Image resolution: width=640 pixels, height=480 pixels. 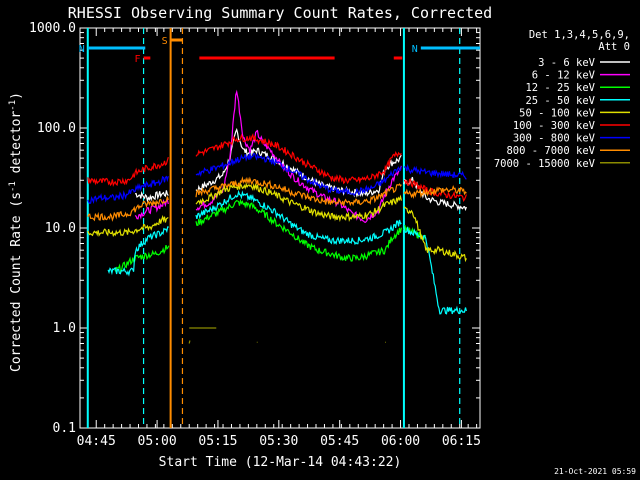 I want to click on legend-header: Det 1,3,4,5,6,9,, so click(x=579, y=35).